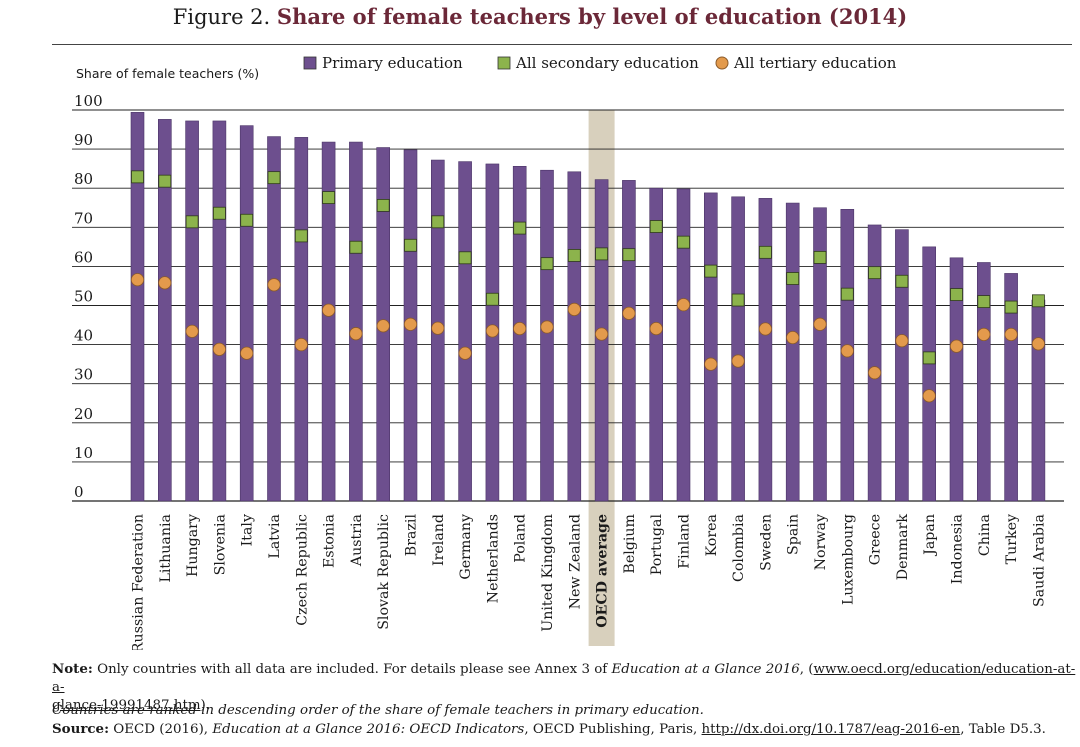 Image resolution: width=1080 pixels, height=747 pixels. Describe the element at coordinates (139, 582) in the screenshot. I see `x-tick-label: Russian Federation` at that location.